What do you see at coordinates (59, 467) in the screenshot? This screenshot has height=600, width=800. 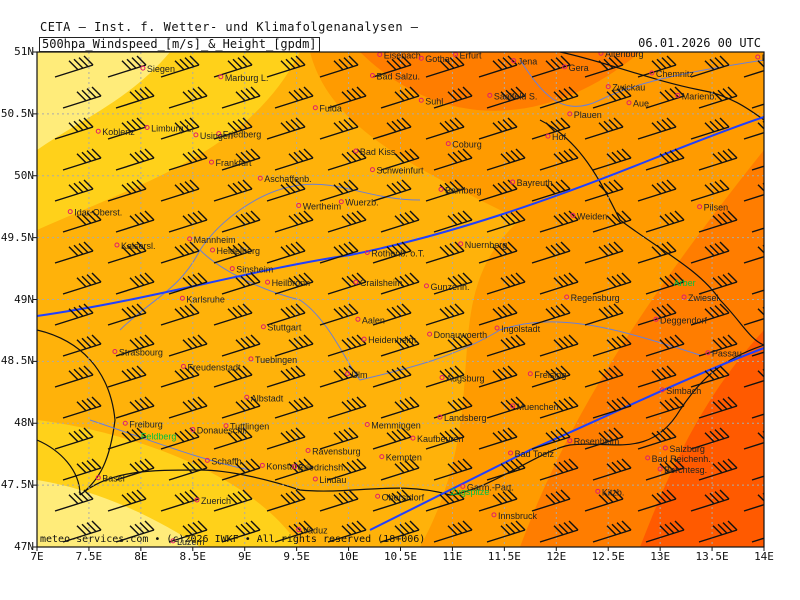 I see `border-line` at bounding box center [59, 467].